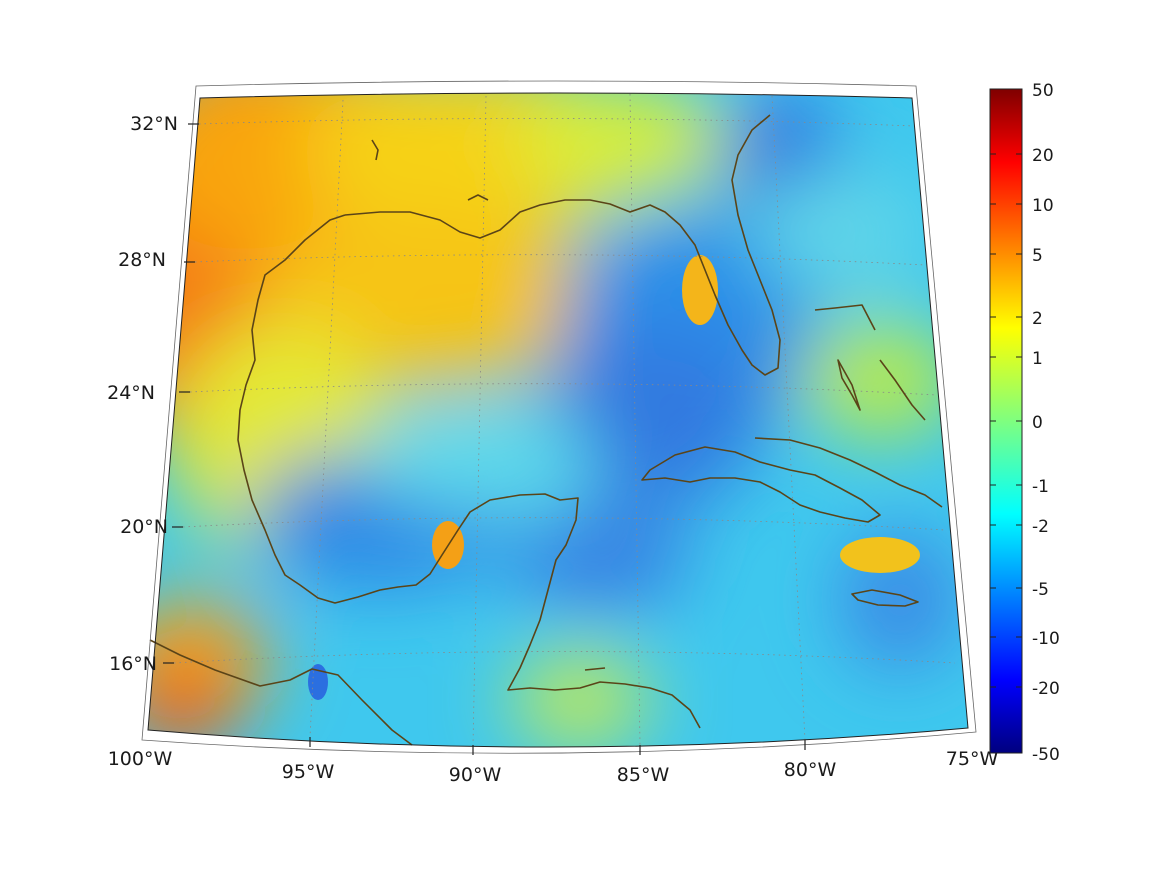 This screenshot has height=875, width=1167. What do you see at coordinates (308, 772) in the screenshot?
I see `lon-label-95: 95°W` at bounding box center [308, 772].